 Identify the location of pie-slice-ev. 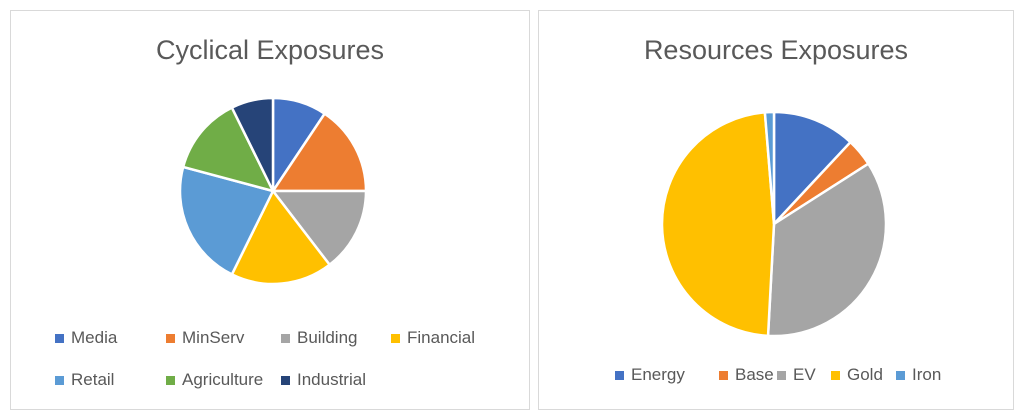
(827, 249).